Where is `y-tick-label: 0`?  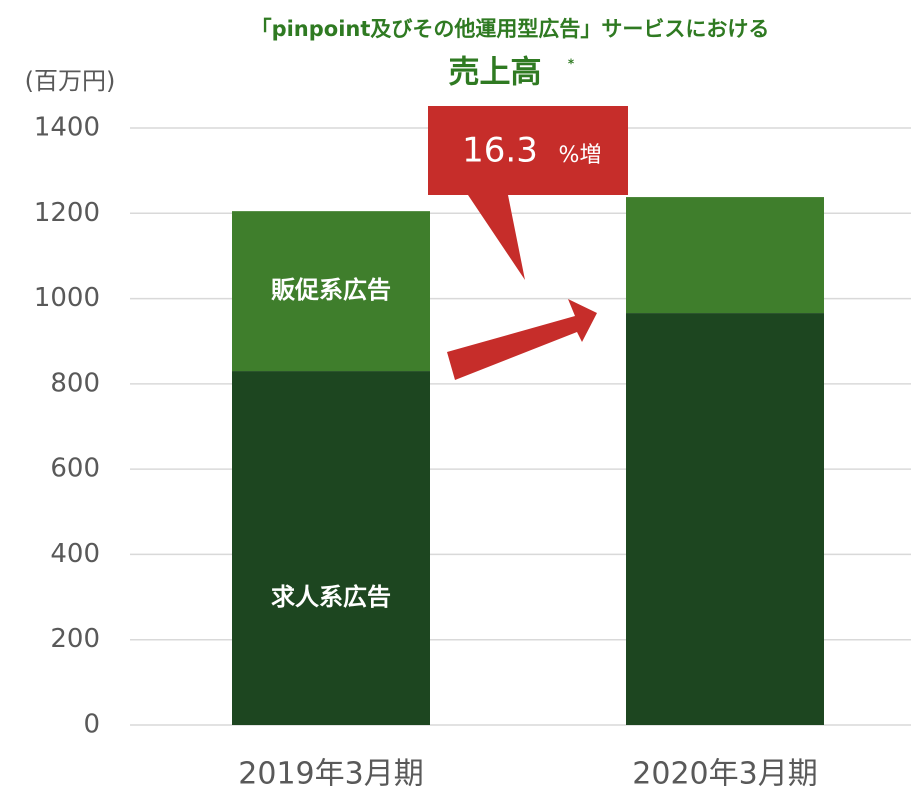 y-tick-label: 0 is located at coordinates (91, 725).